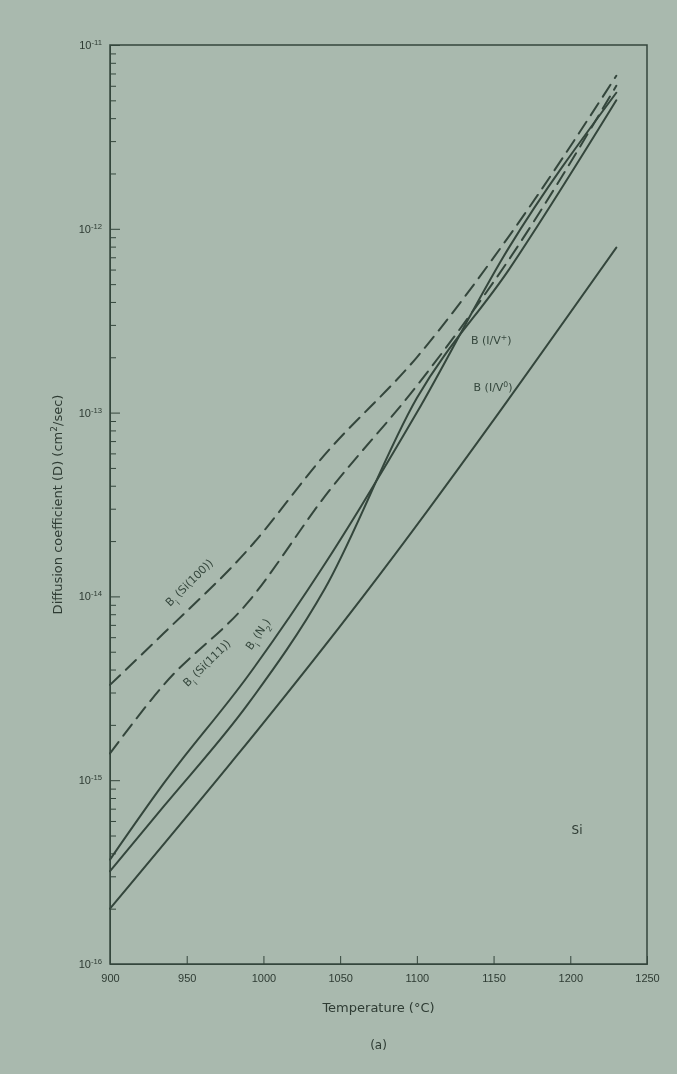  I want to click on series-label: B (I/V$^{0}$), so click(493, 387).